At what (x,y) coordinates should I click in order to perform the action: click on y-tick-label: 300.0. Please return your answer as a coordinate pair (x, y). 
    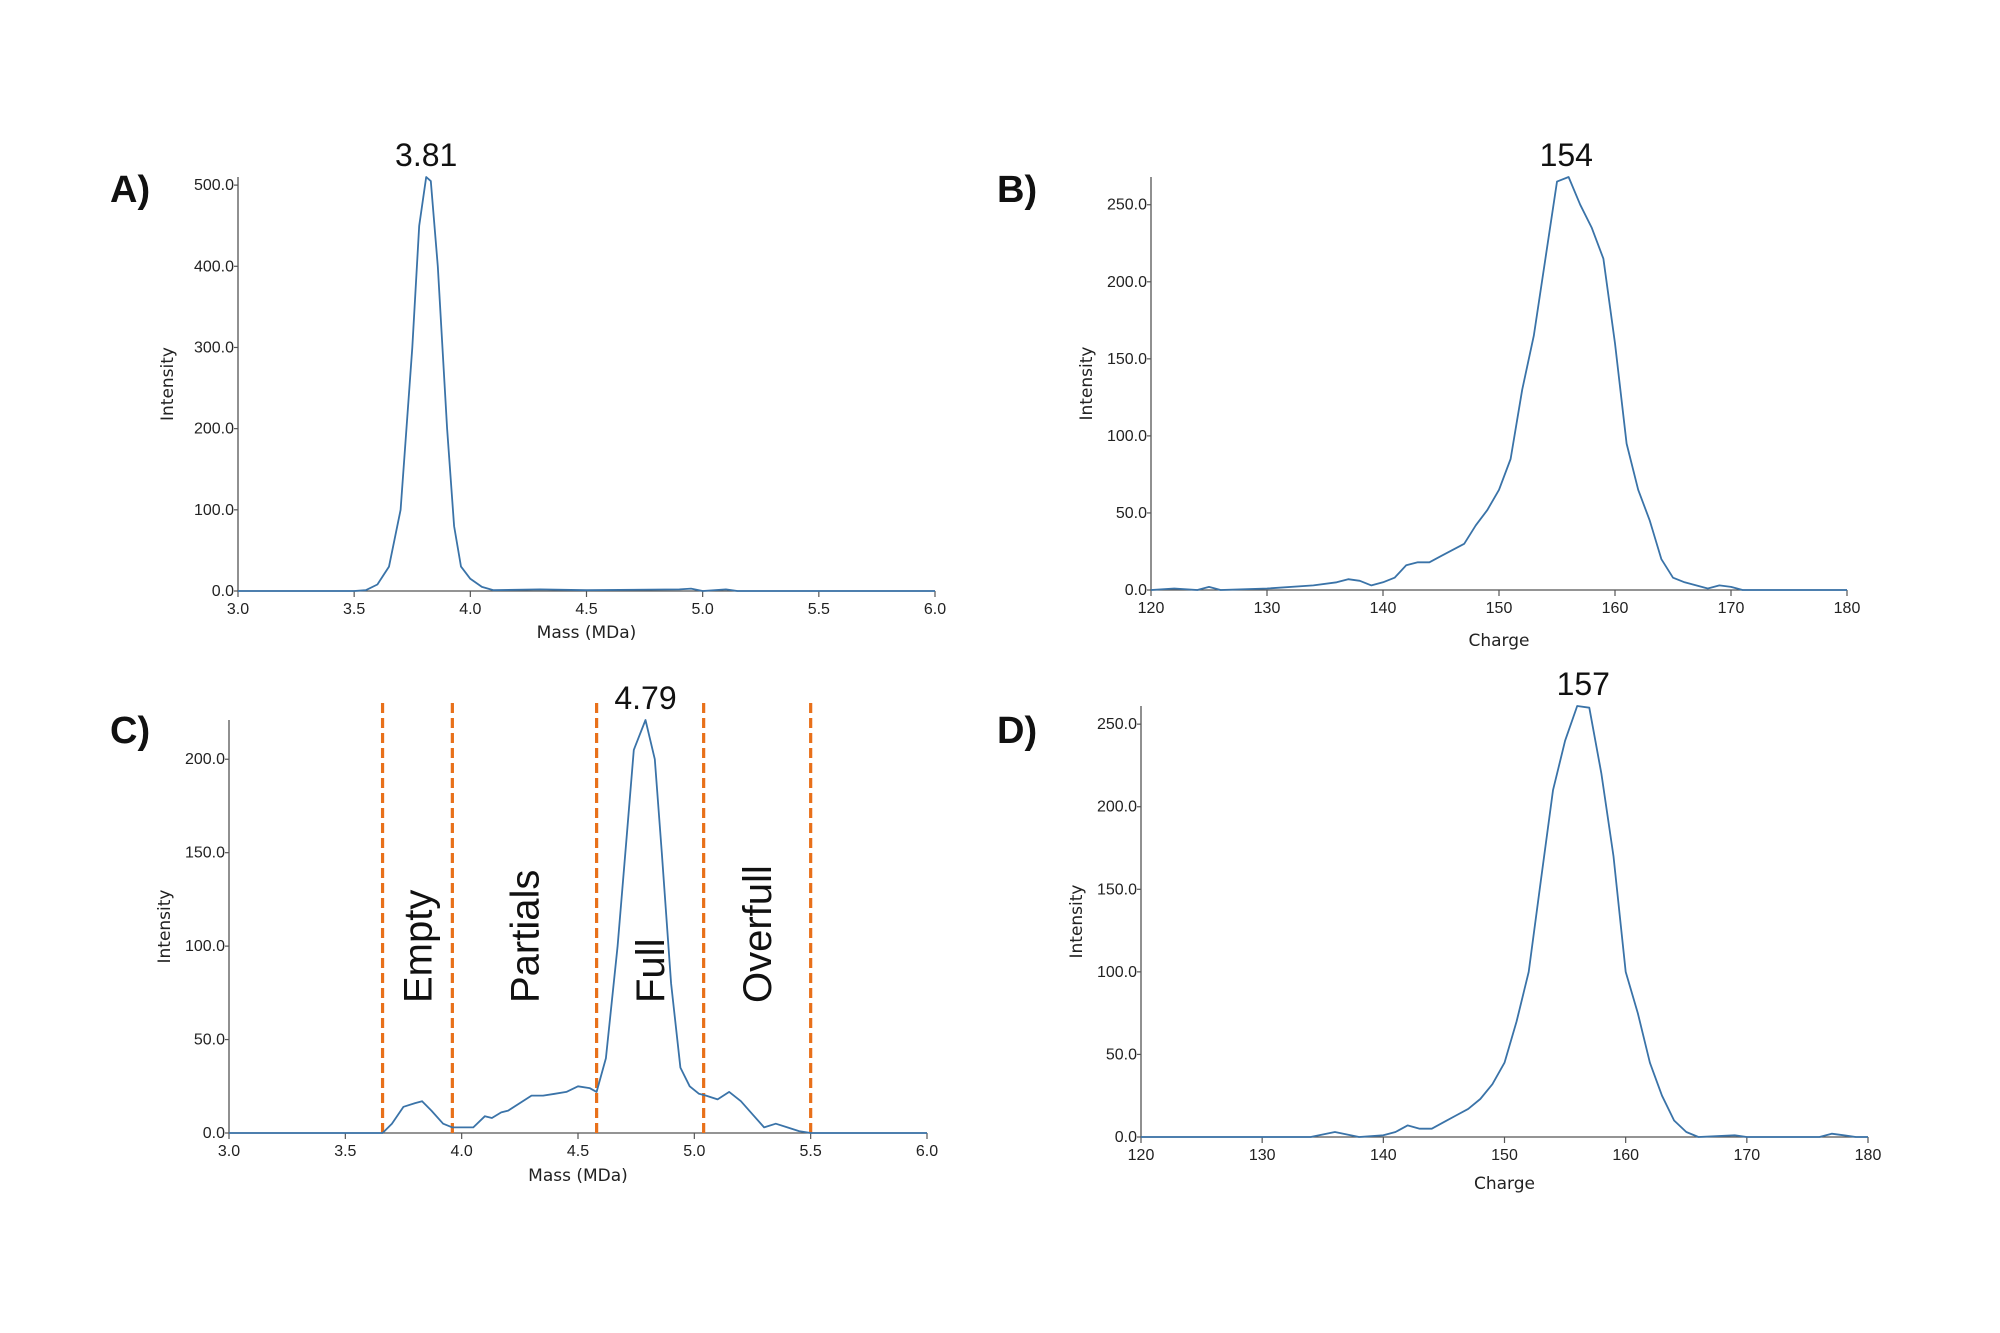
    Looking at the image, I should click on (214, 347).